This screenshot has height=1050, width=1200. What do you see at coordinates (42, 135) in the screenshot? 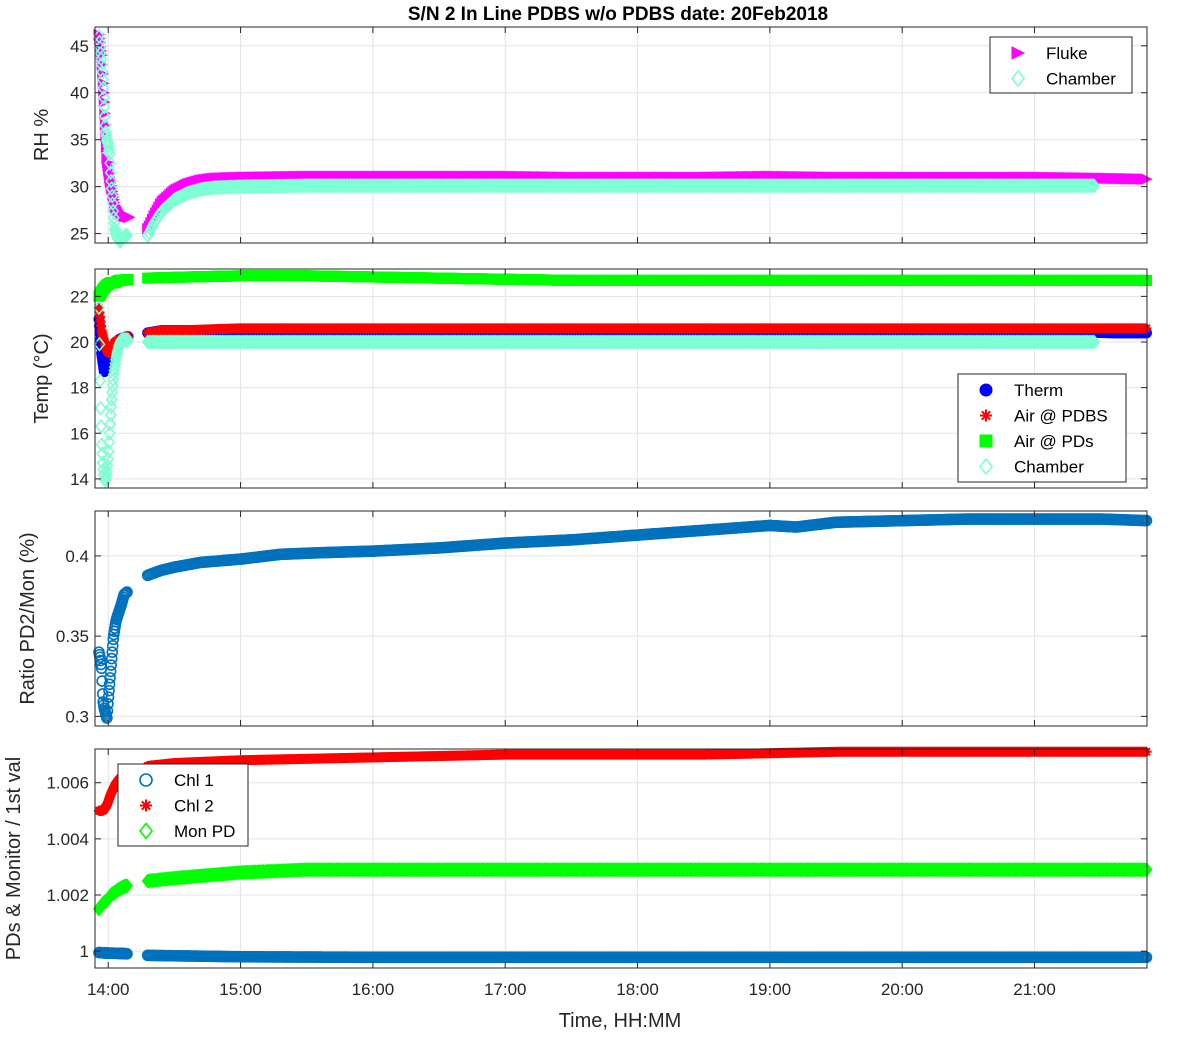
I see `y-axis-label: RH %` at bounding box center [42, 135].